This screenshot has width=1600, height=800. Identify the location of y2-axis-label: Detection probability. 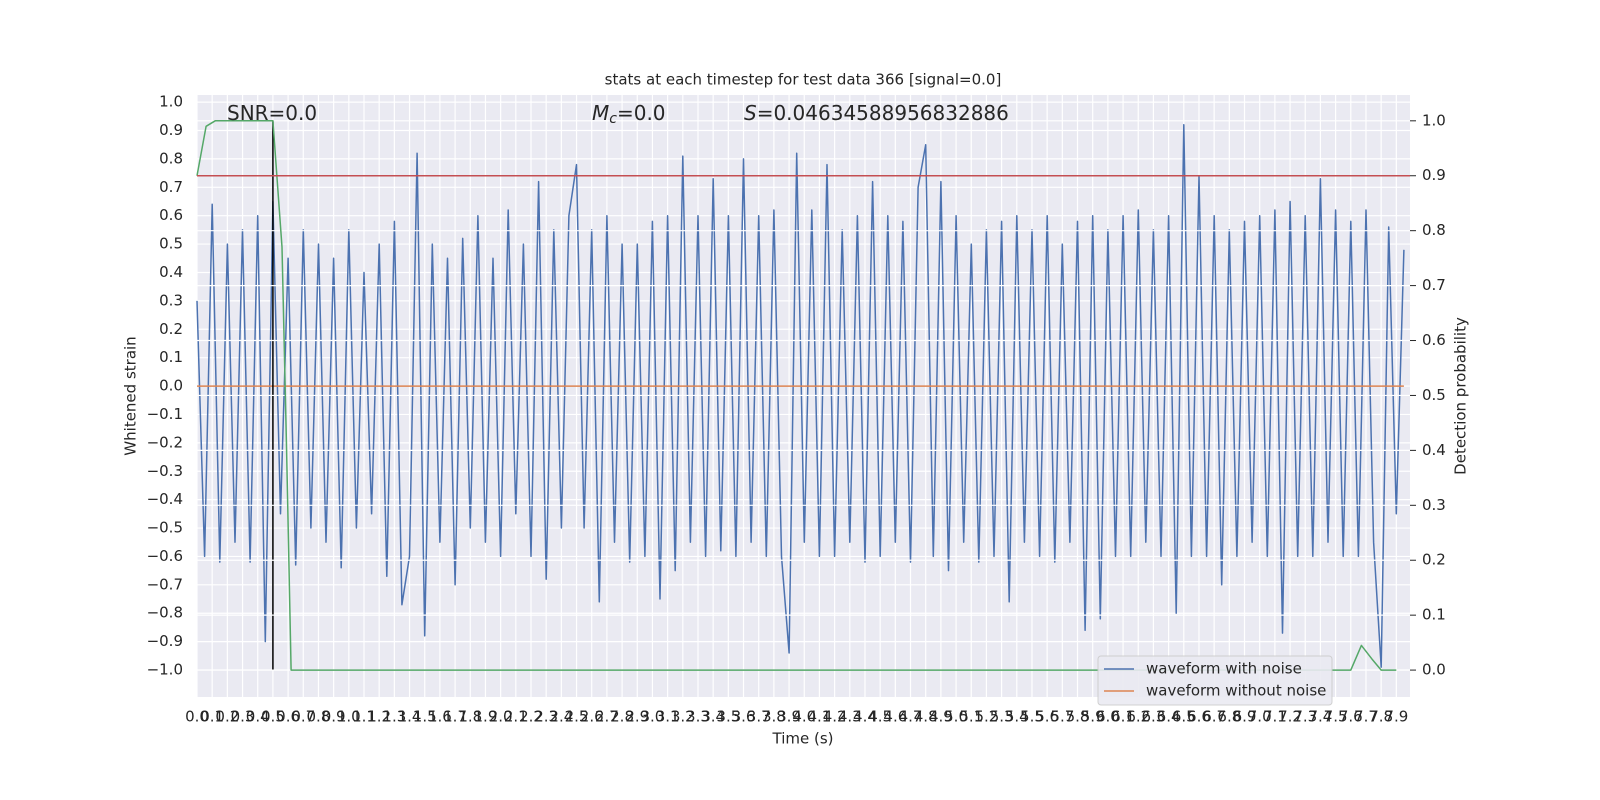
(1461, 396).